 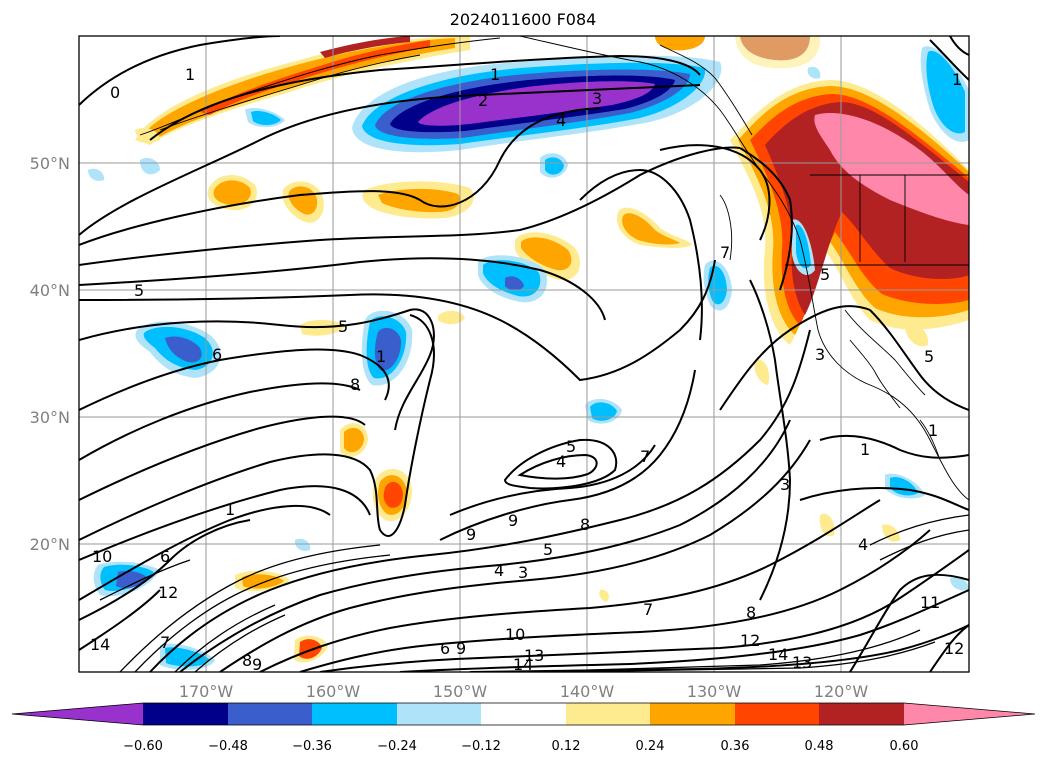 I want to click on lat-label: 20°N, so click(x=50, y=544).